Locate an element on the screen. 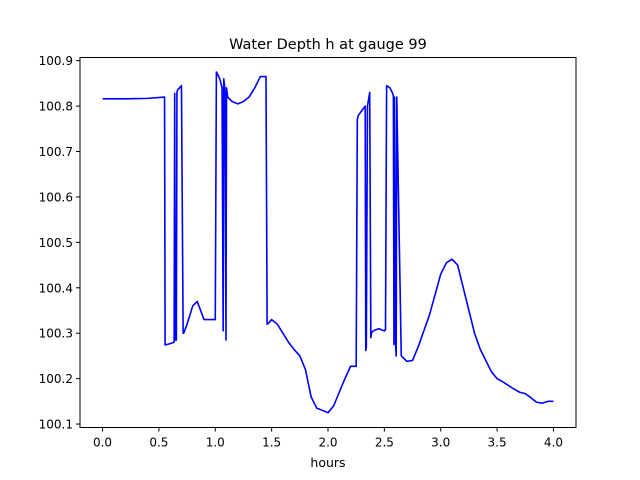 The image size is (640, 480). chart-title: Water Depth h at gauge 99 is located at coordinates (328, 45).